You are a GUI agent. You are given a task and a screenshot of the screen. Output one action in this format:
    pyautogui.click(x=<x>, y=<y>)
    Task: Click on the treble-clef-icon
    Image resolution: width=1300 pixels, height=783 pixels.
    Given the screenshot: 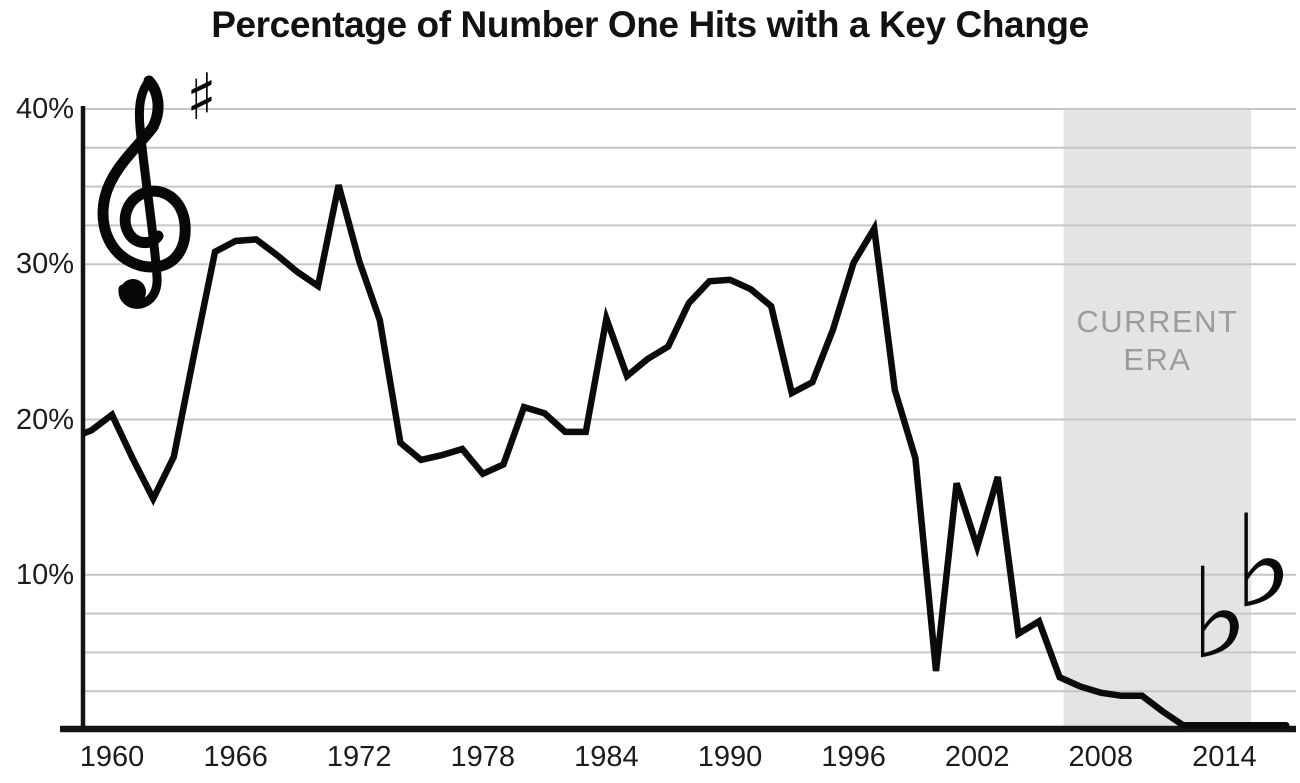 What is the action you would take?
    pyautogui.click(x=144, y=192)
    